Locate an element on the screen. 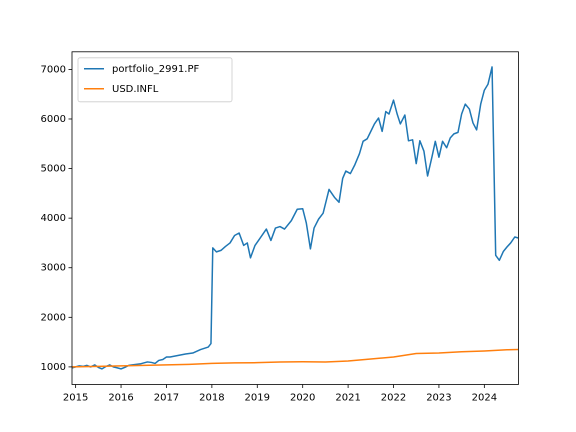 The image size is (576, 432). y-tick-label: 4000 is located at coordinates (53, 218).